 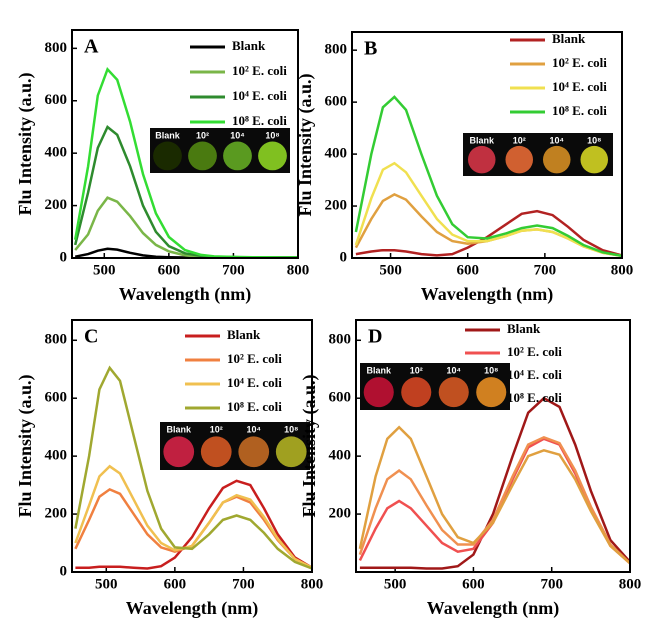 What do you see at coordinates (185, 144) in the screenshot?
I see `plot-frame` at bounding box center [185, 144].